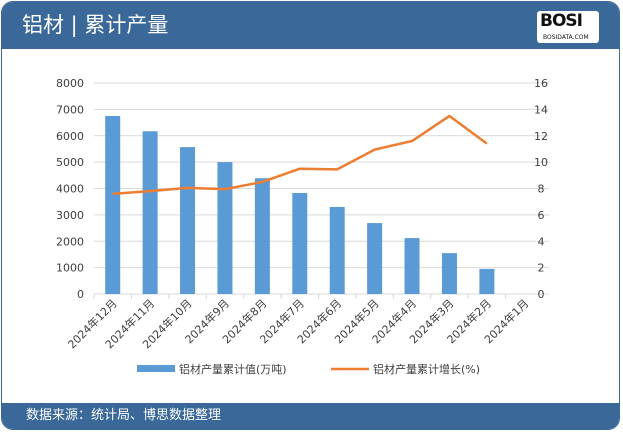  Describe the element at coordinates (70, 268) in the screenshot. I see `left-tick-label: 1000` at that location.